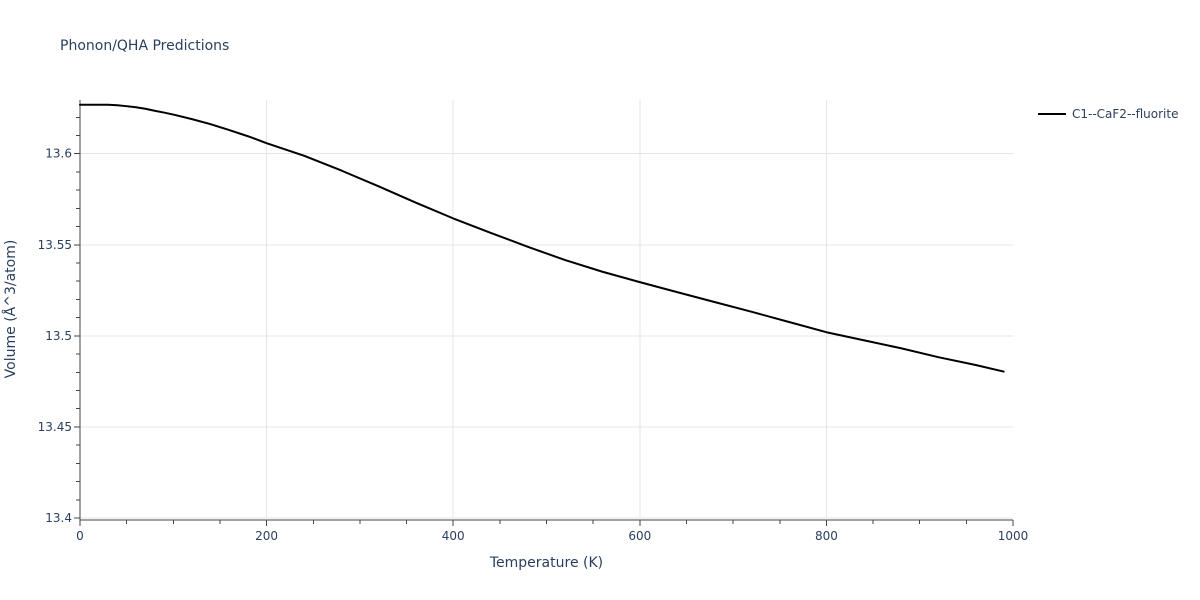 This screenshot has width=1200, height=600. Describe the element at coordinates (10, 309) in the screenshot. I see `y-axis-label: Volume (Å^3/atom)` at that location.